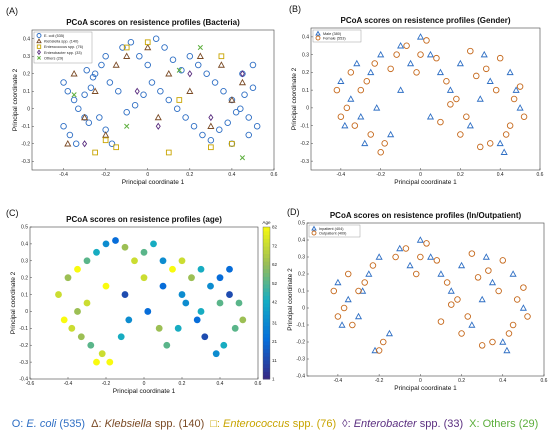 This screenshot has height=437, width=550. I want to click on data-points, so click(151, 301).